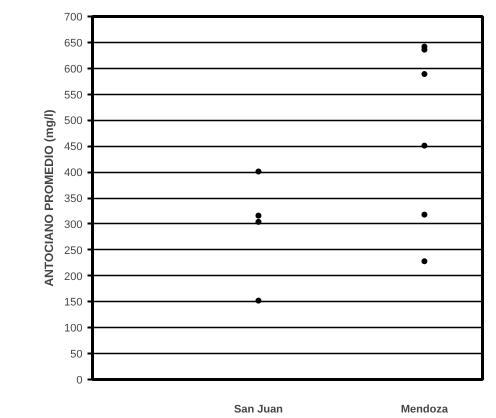 The width and height of the screenshot is (496, 418). Describe the element at coordinates (73, 250) in the screenshot. I see `y-tick-label: 250` at that location.